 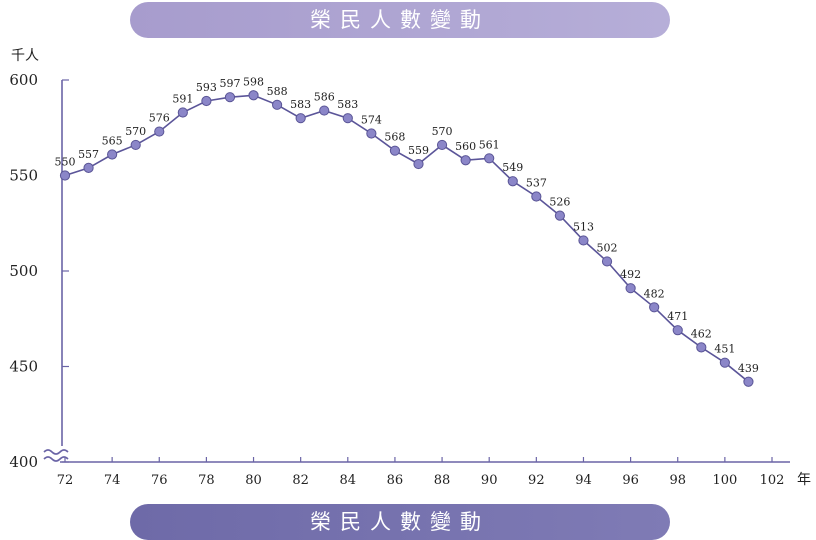 What do you see at coordinates (65, 480) in the screenshot?
I see `x-tick-label: 72` at bounding box center [65, 480].